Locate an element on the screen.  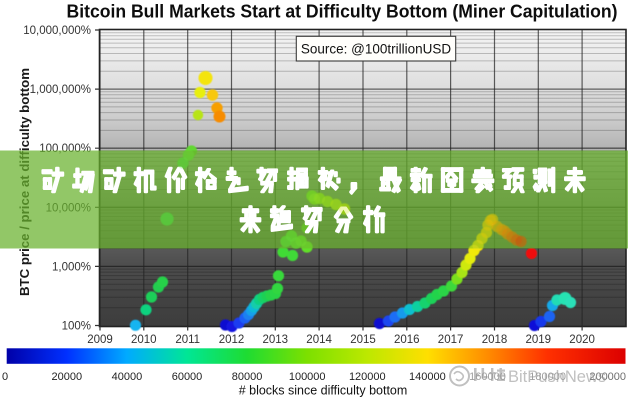
svg-text: 120000 is located at coordinates (367, 377).